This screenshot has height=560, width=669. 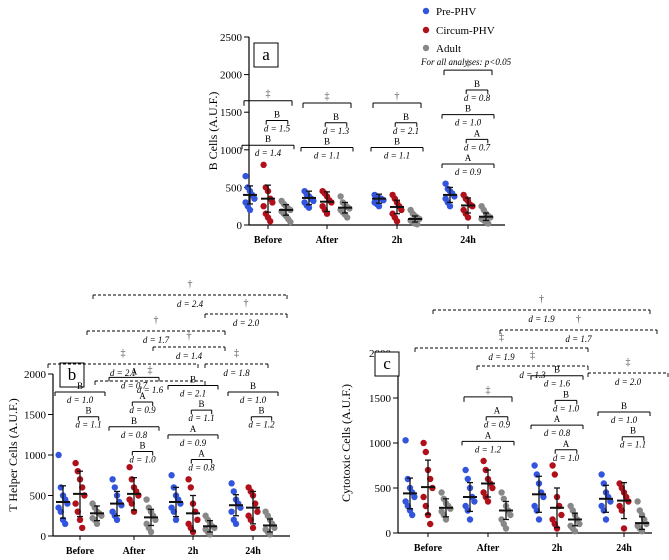 What do you see at coordinates (236, 373) in the screenshot?
I see `effect-size: d = 1.8` at bounding box center [236, 373].